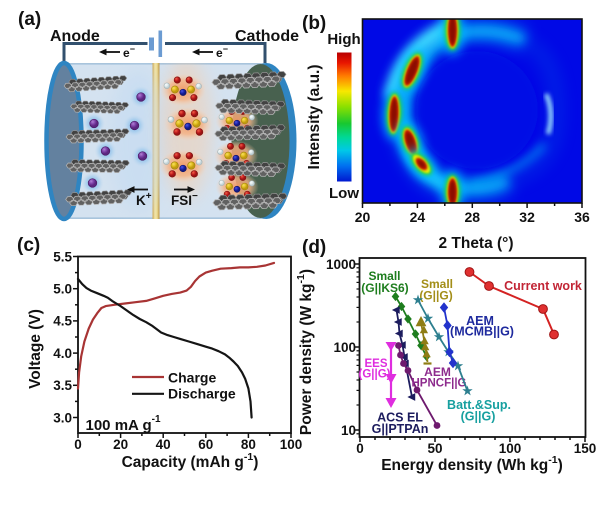  What do you see at coordinates (190, 461) in the screenshot?
I see `svg-text: Capacity (mAh g-1)` at bounding box center [190, 461].